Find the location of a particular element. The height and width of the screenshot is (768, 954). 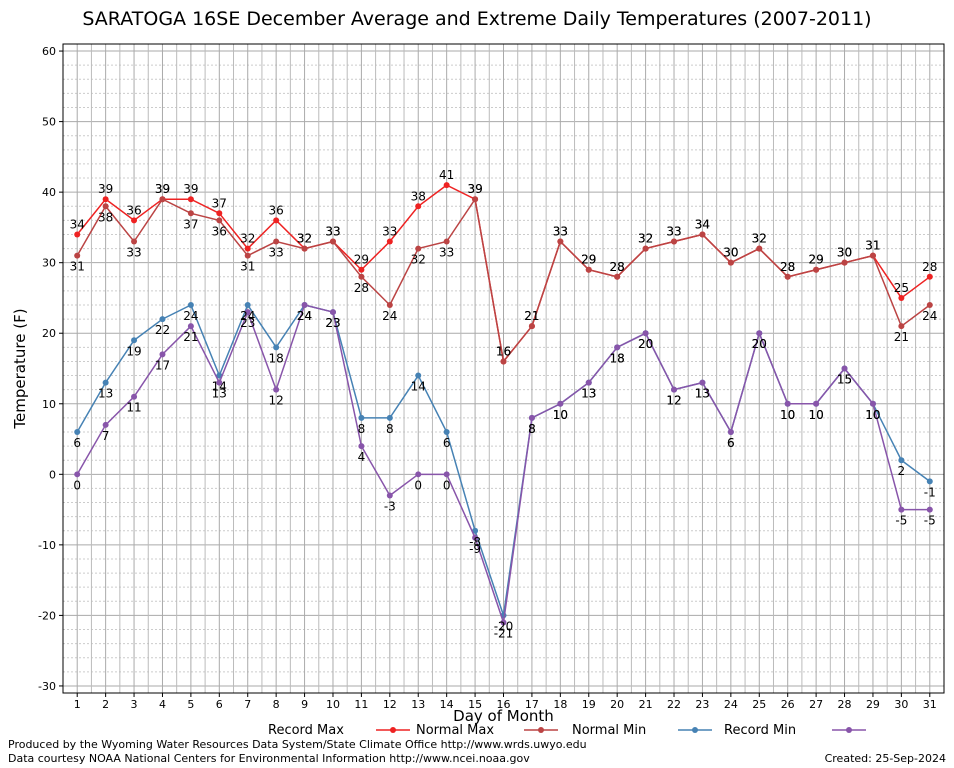

x-tick-label: 7 is located at coordinates (247, 704).